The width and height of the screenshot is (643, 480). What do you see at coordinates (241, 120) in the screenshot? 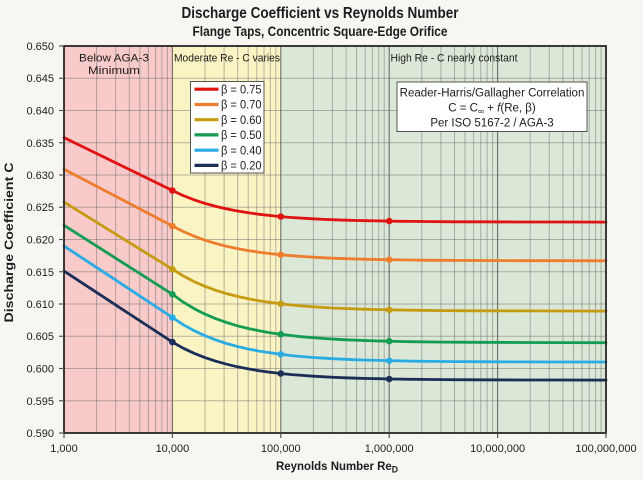
I see `svg-text: β = 0.60` at bounding box center [241, 120].